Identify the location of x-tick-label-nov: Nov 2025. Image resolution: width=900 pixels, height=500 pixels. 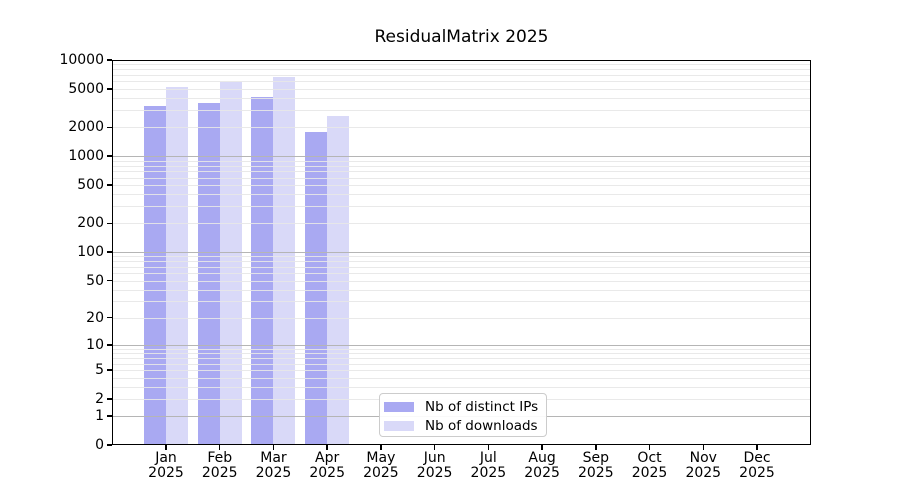
(703, 466).